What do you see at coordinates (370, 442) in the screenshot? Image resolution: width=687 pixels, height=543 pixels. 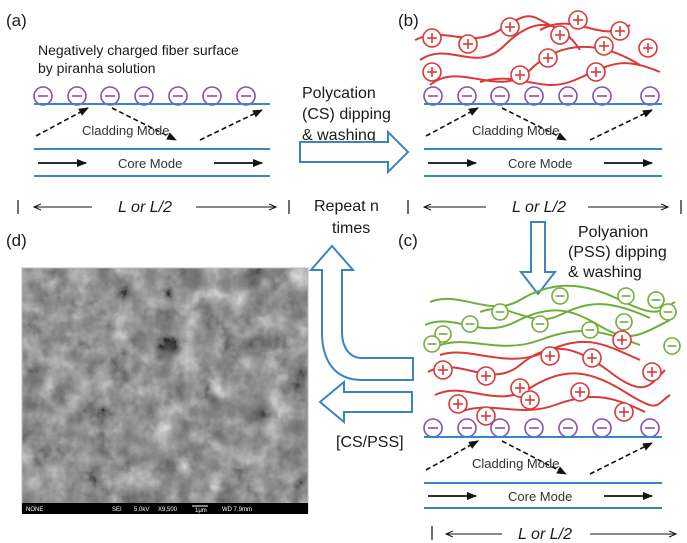 I see `bilayer-label: [CS/PSS]` at bounding box center [370, 442].